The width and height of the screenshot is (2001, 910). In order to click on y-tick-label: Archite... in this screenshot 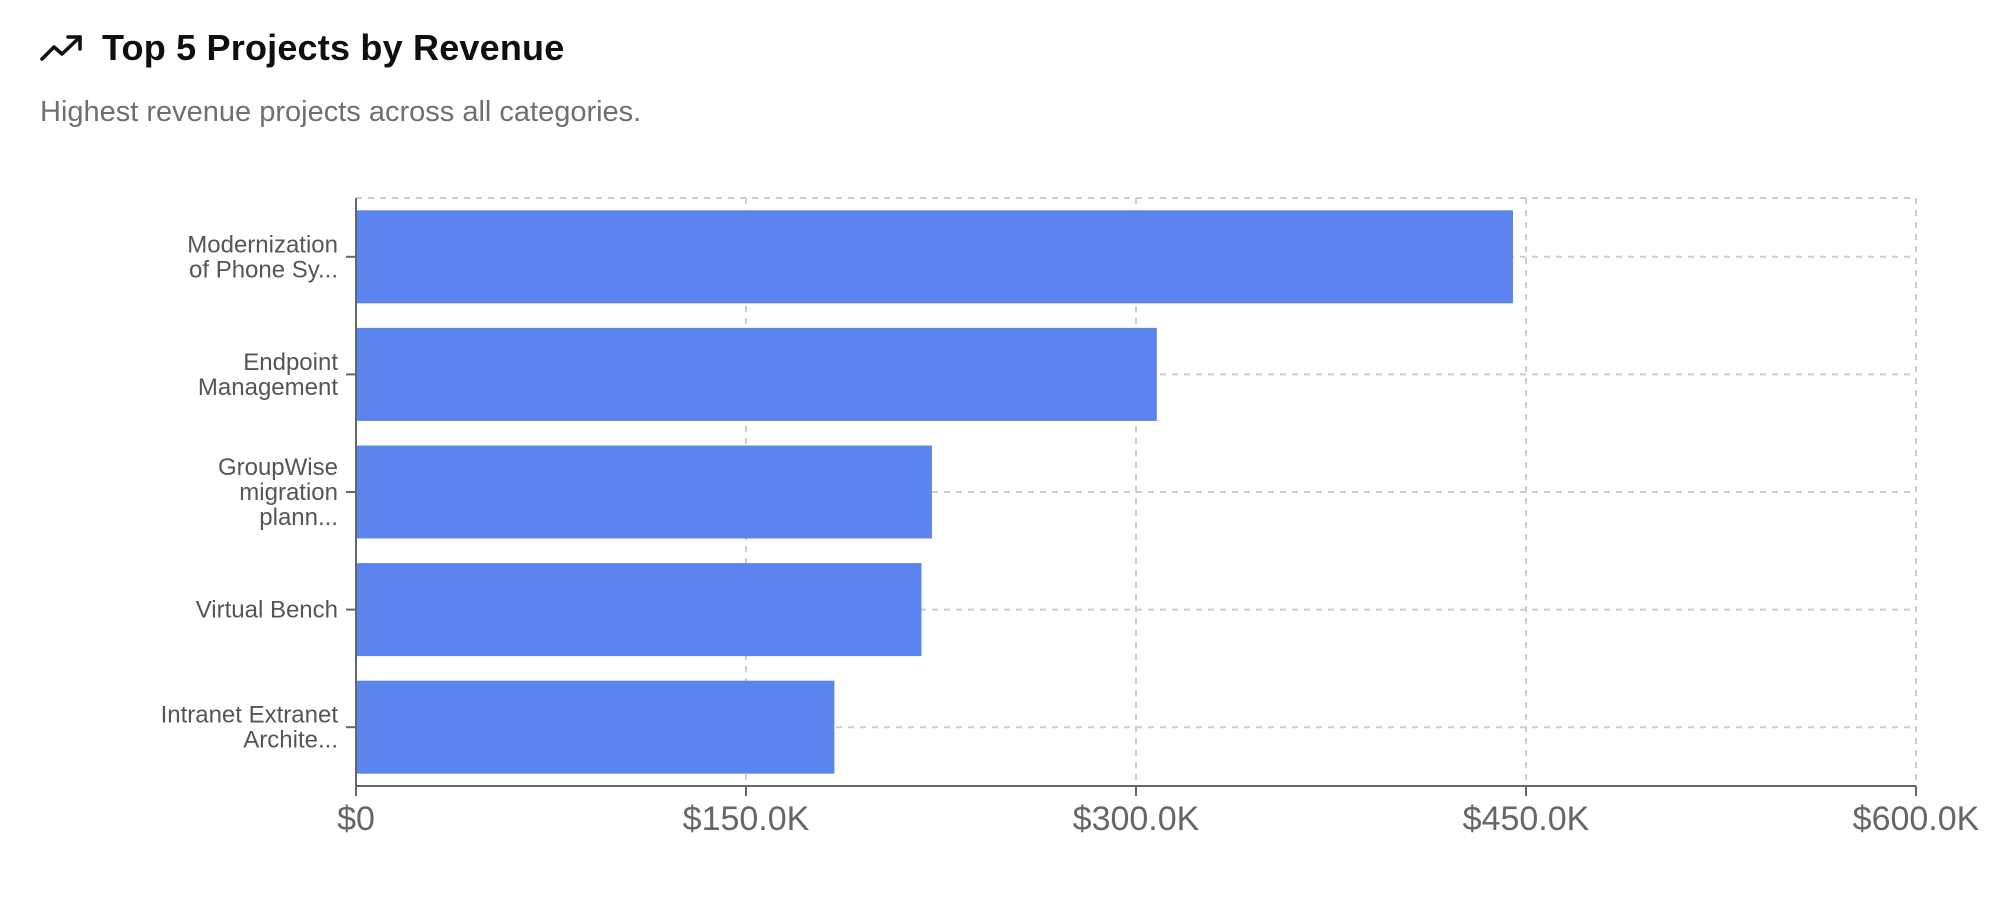, I will do `click(290, 740)`.